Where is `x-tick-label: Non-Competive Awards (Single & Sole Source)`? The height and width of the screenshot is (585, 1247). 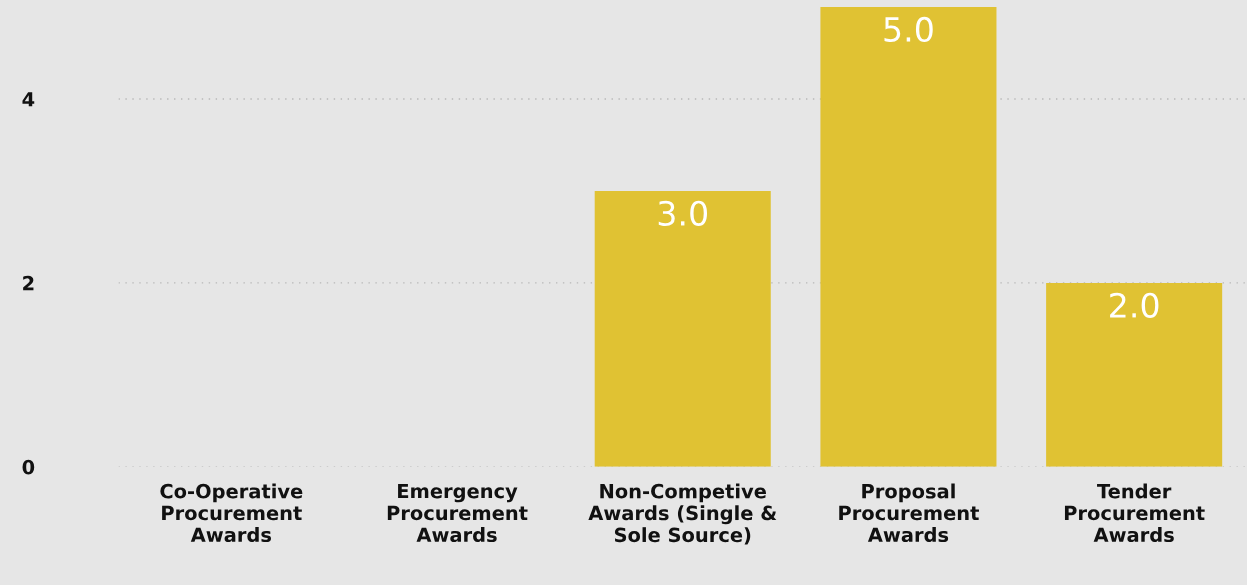
x-tick-label: Non-Competive Awards (Single & Sole Source) is located at coordinates (682, 514).